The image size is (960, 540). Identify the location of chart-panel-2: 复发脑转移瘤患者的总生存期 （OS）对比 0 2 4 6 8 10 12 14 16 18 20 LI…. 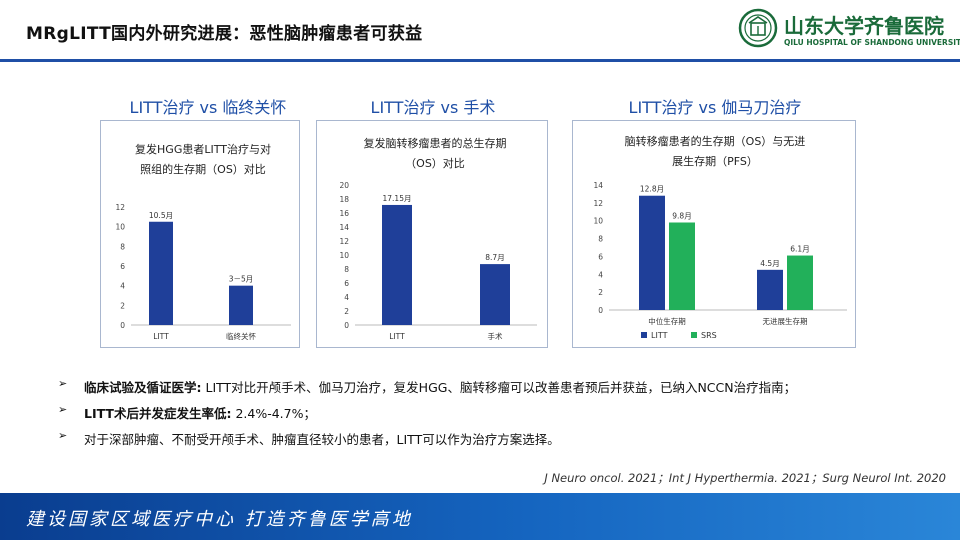
(432, 234).